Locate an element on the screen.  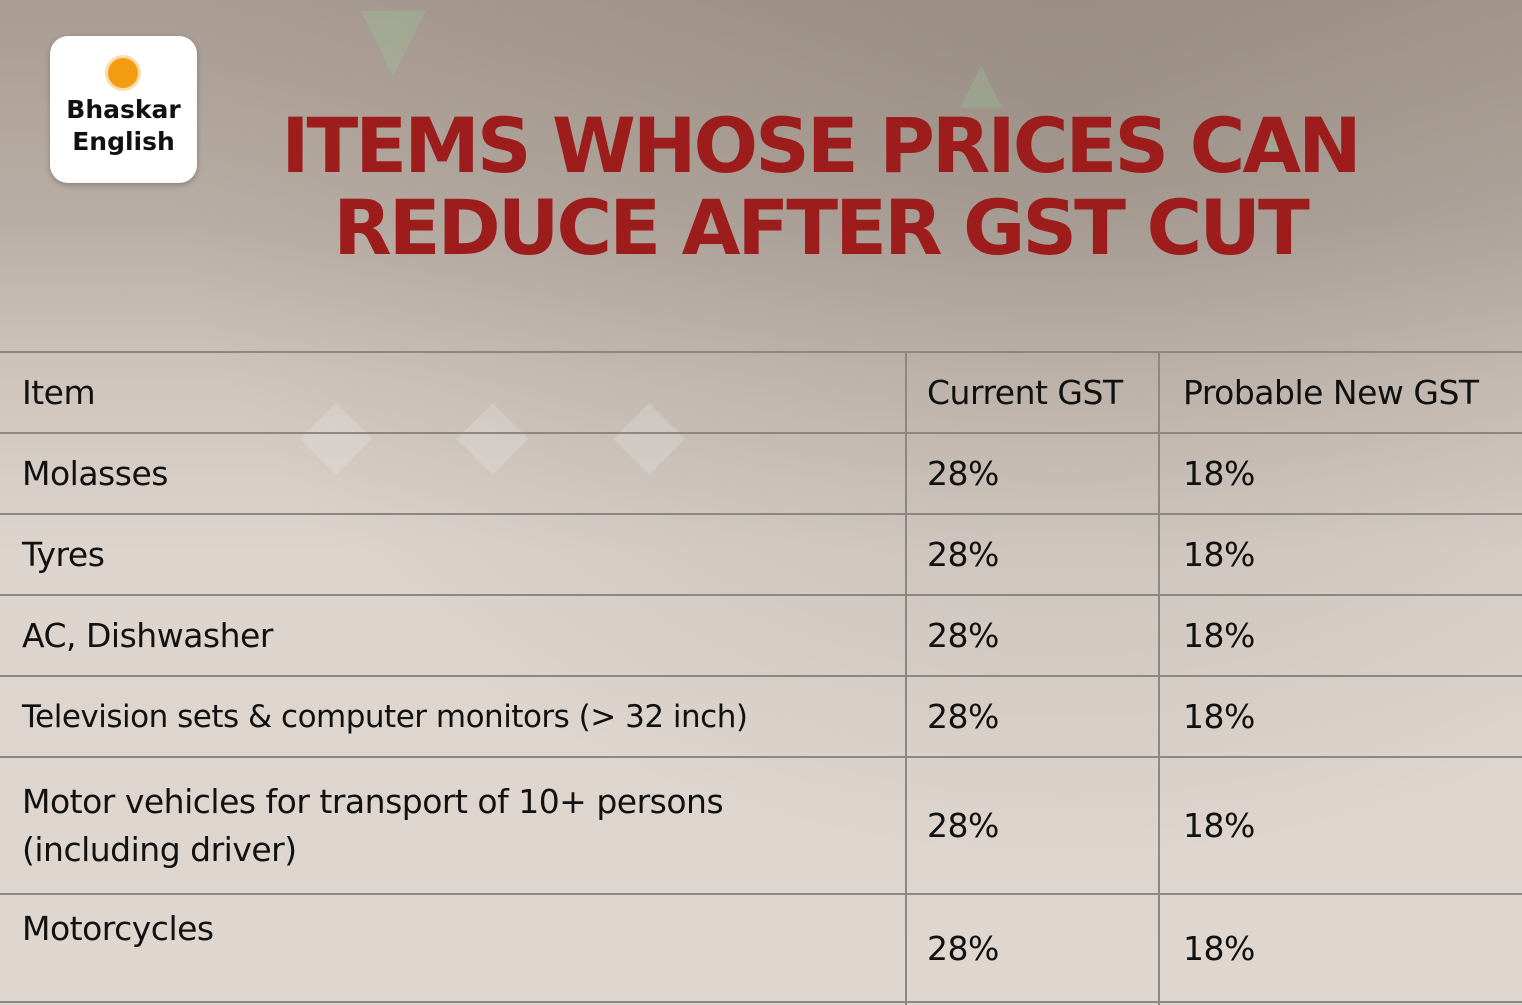
item-cell: Motorcycles is located at coordinates (118, 928).